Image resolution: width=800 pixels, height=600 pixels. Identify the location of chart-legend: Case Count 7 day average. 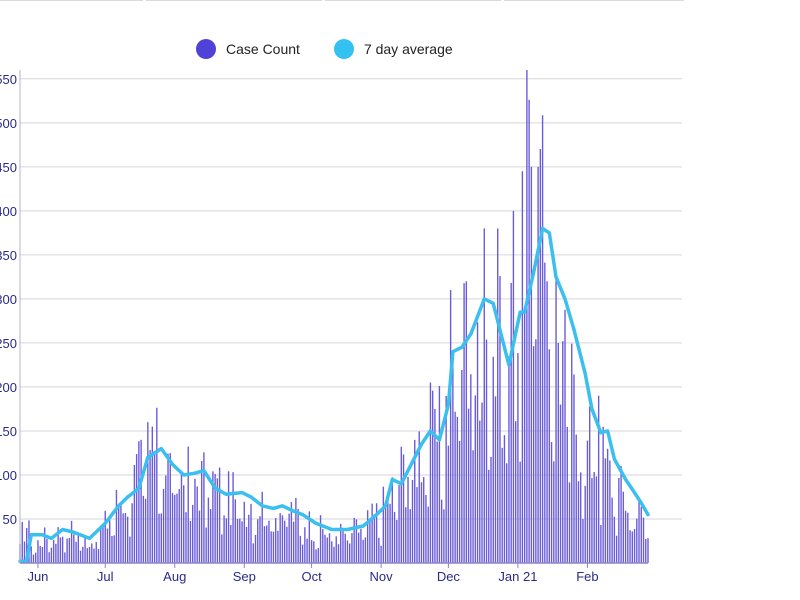
(341, 49).